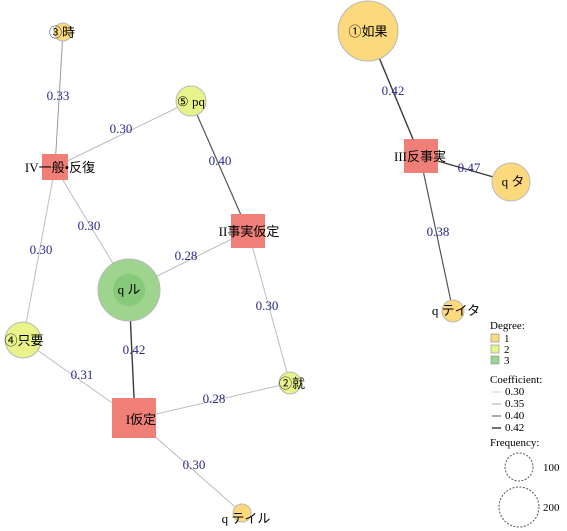  I want to click on node-zhiyao-label: ④只要, so click(23, 340).